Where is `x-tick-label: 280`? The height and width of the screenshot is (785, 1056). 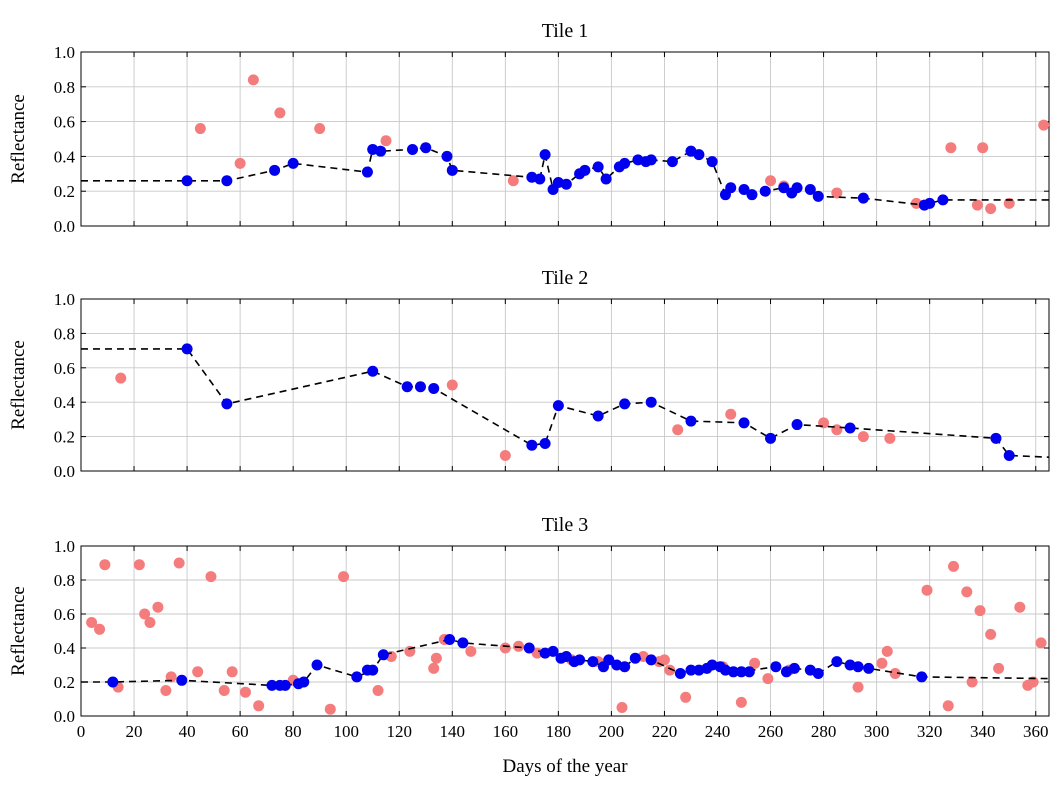 x-tick-label: 280 is located at coordinates (824, 731).